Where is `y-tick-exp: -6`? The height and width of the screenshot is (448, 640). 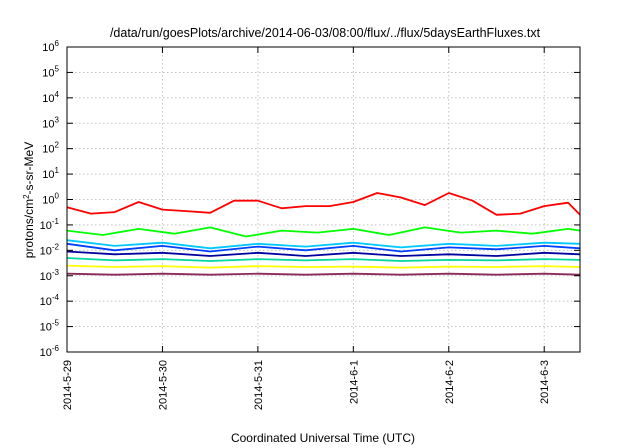 y-tick-exp: -6 is located at coordinates (56, 348).